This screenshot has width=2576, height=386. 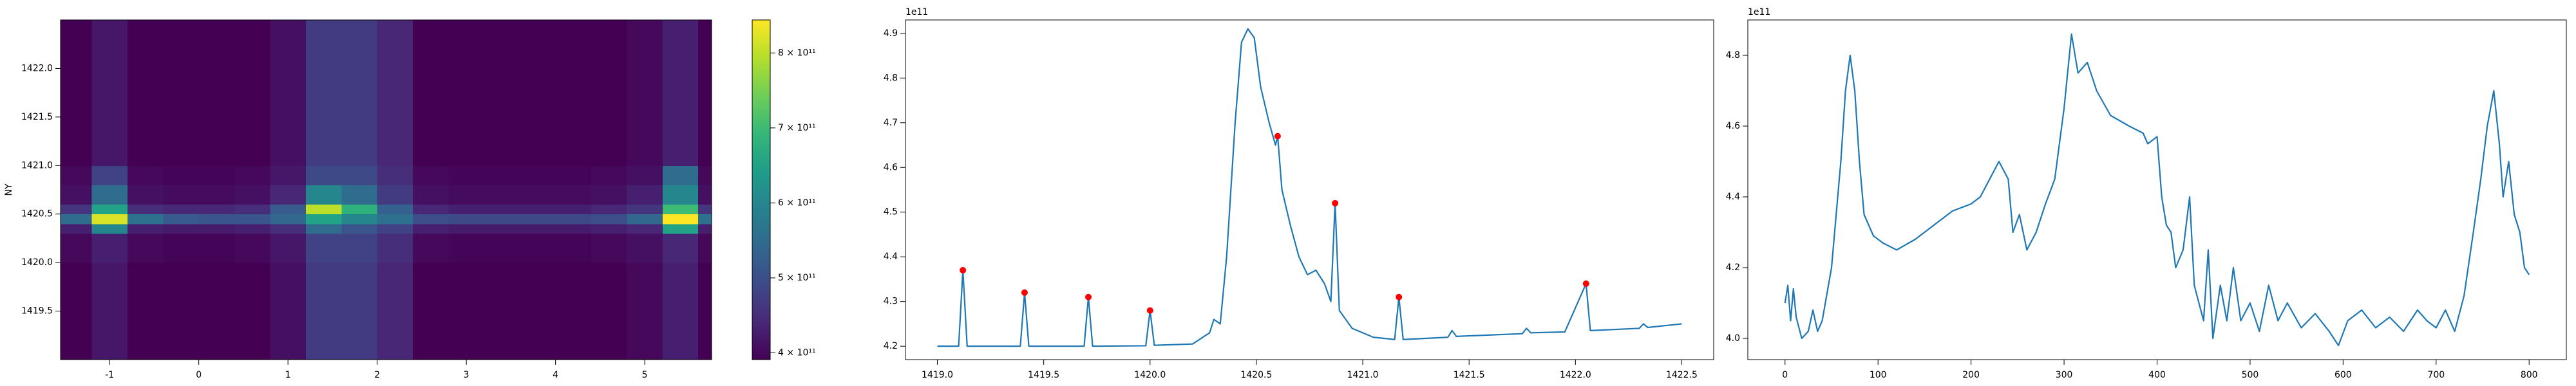 What do you see at coordinates (1150, 375) in the screenshot?
I see `x-tick-label: 1420.0` at bounding box center [1150, 375].